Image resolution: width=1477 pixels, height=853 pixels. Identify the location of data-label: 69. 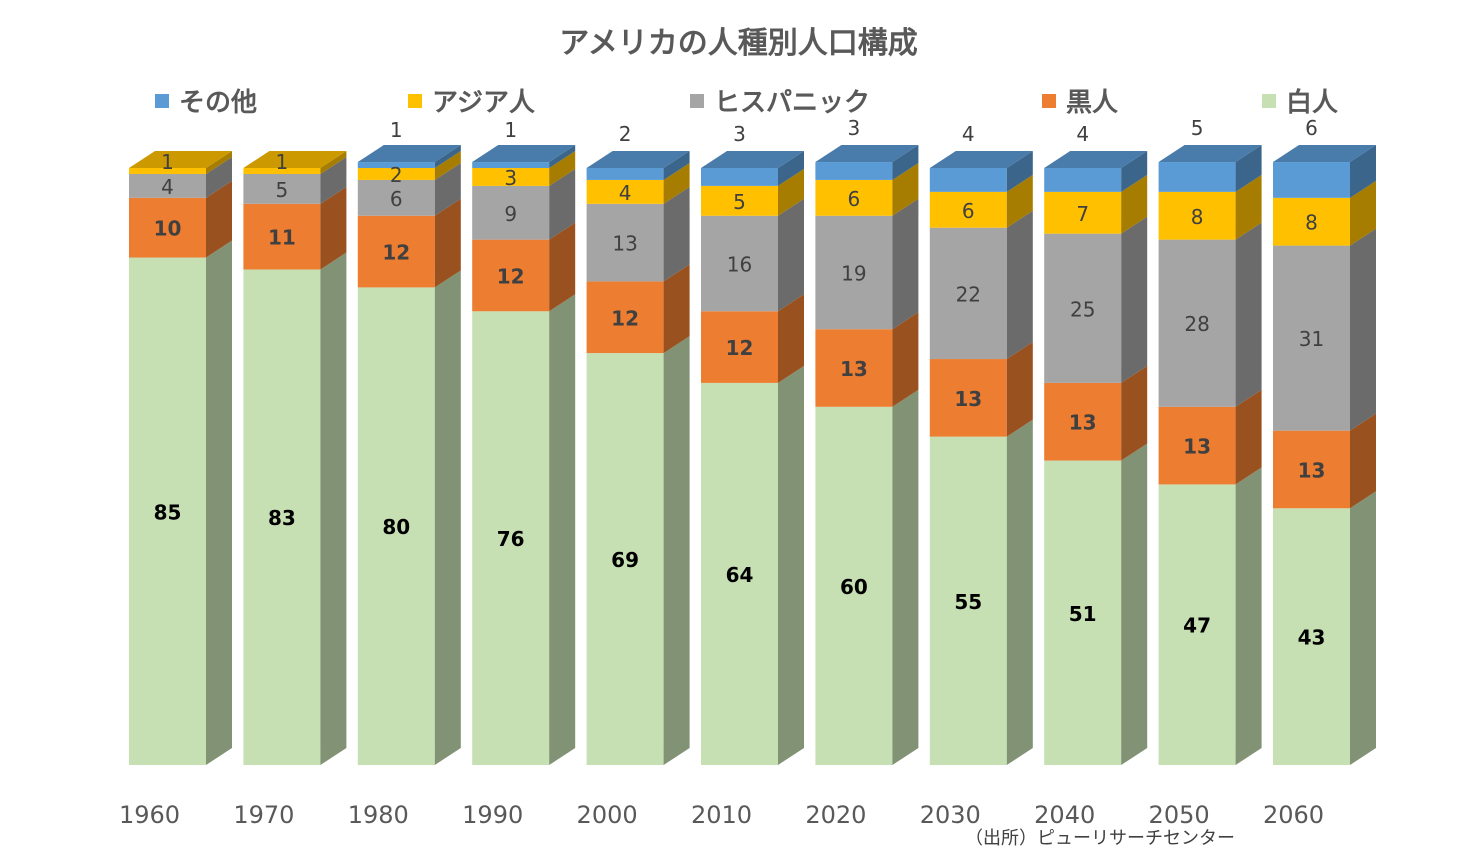
(625, 560).